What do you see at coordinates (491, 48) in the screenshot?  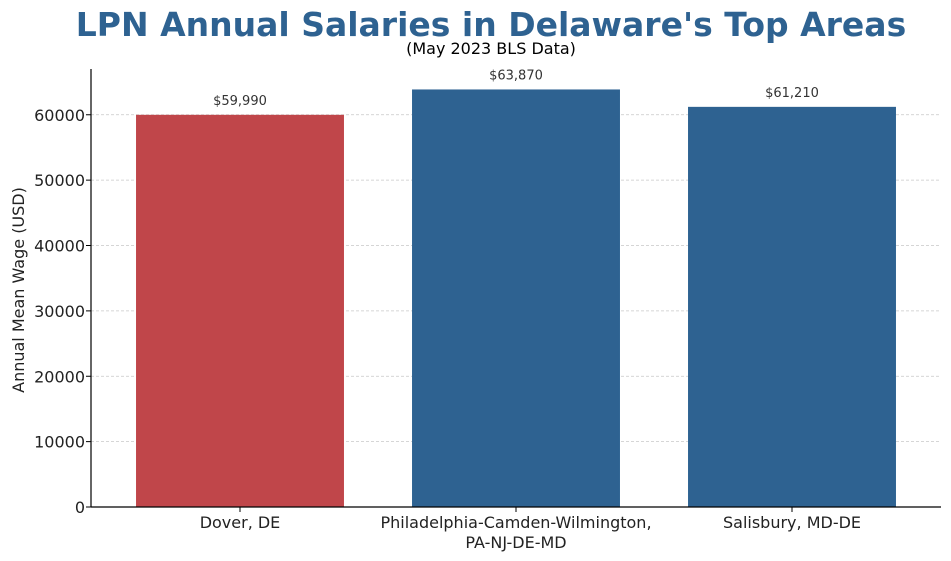 I see `chart-subtitle: (May 2023 BLS Data)` at bounding box center [491, 48].